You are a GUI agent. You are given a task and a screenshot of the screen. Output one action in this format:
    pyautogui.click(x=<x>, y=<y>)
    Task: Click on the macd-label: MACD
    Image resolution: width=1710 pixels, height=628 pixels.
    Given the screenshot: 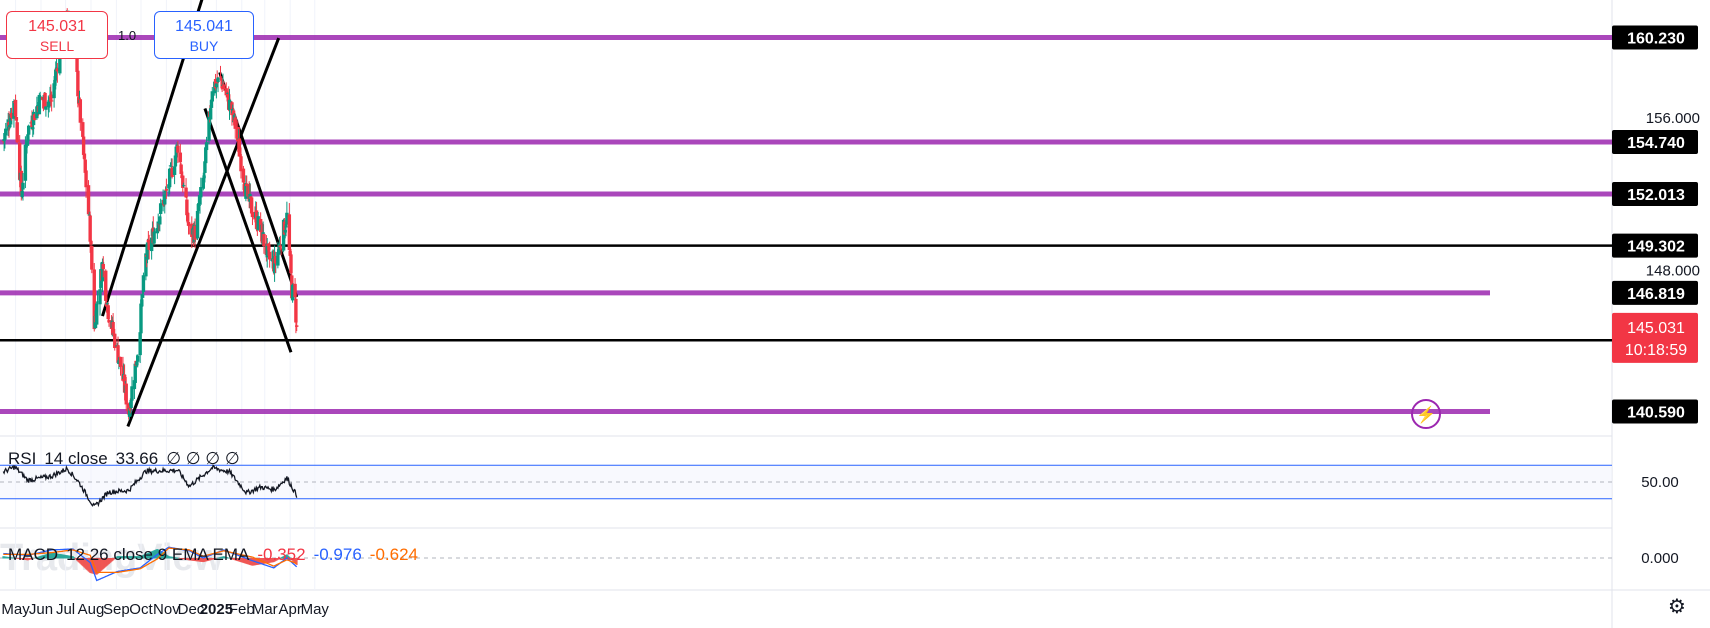 What is the action you would take?
    pyautogui.click(x=33, y=554)
    